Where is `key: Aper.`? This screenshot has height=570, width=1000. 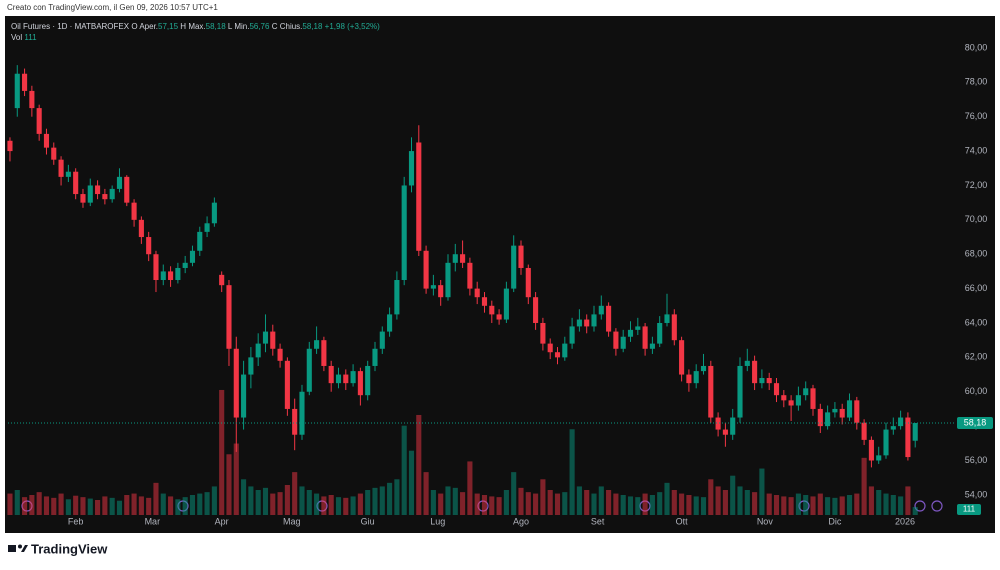 key: Aper. is located at coordinates (148, 26).